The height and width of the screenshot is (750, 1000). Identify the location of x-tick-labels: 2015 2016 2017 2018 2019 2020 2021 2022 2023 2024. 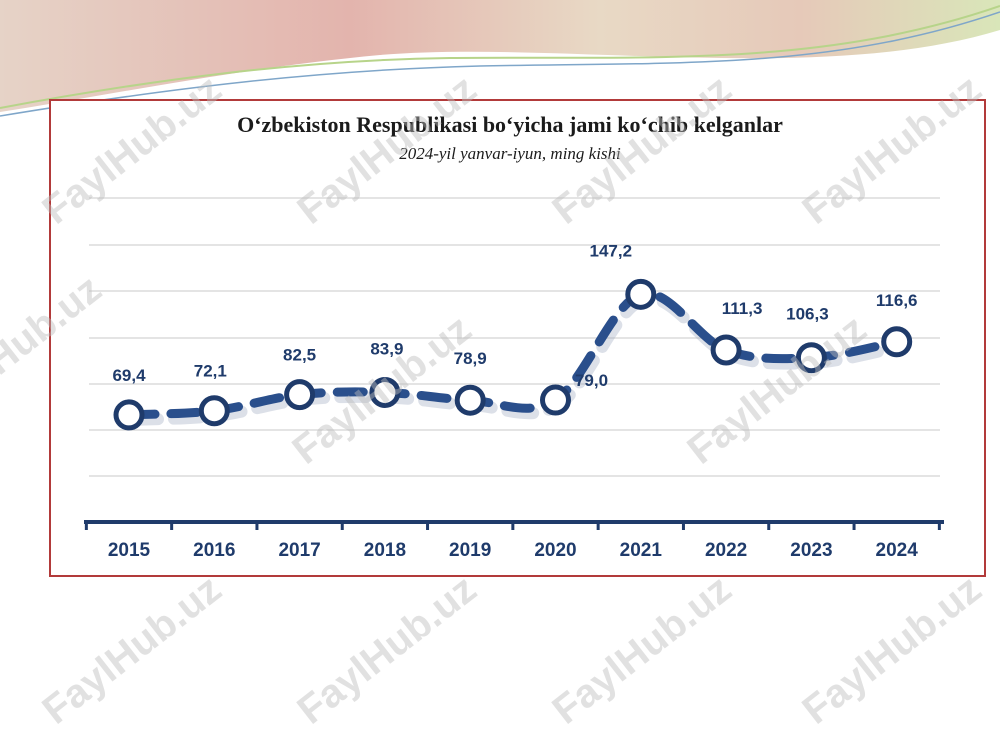
(513, 550).